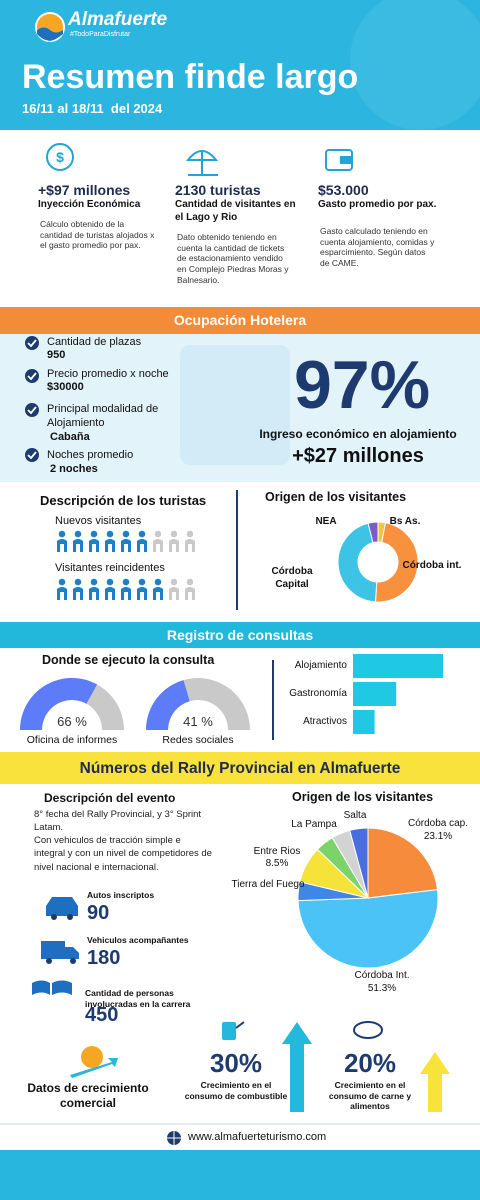 This screenshot has height=1200, width=480. Describe the element at coordinates (73, 961) in the screenshot. I see `truck-wheel` at that location.